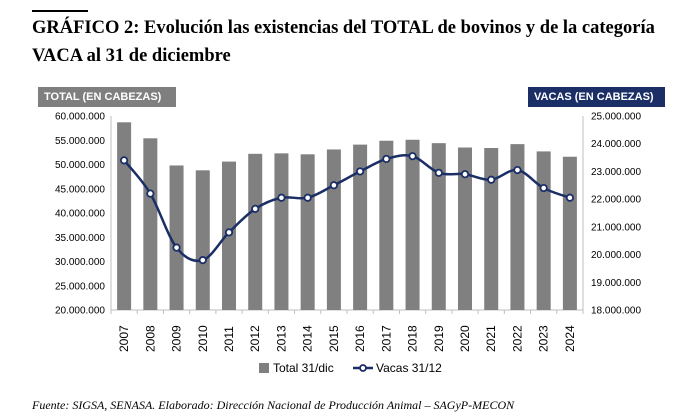 This screenshot has height=418, width=697. What do you see at coordinates (363, 368) in the screenshot?
I see `legend-vacas-marker` at bounding box center [363, 368].